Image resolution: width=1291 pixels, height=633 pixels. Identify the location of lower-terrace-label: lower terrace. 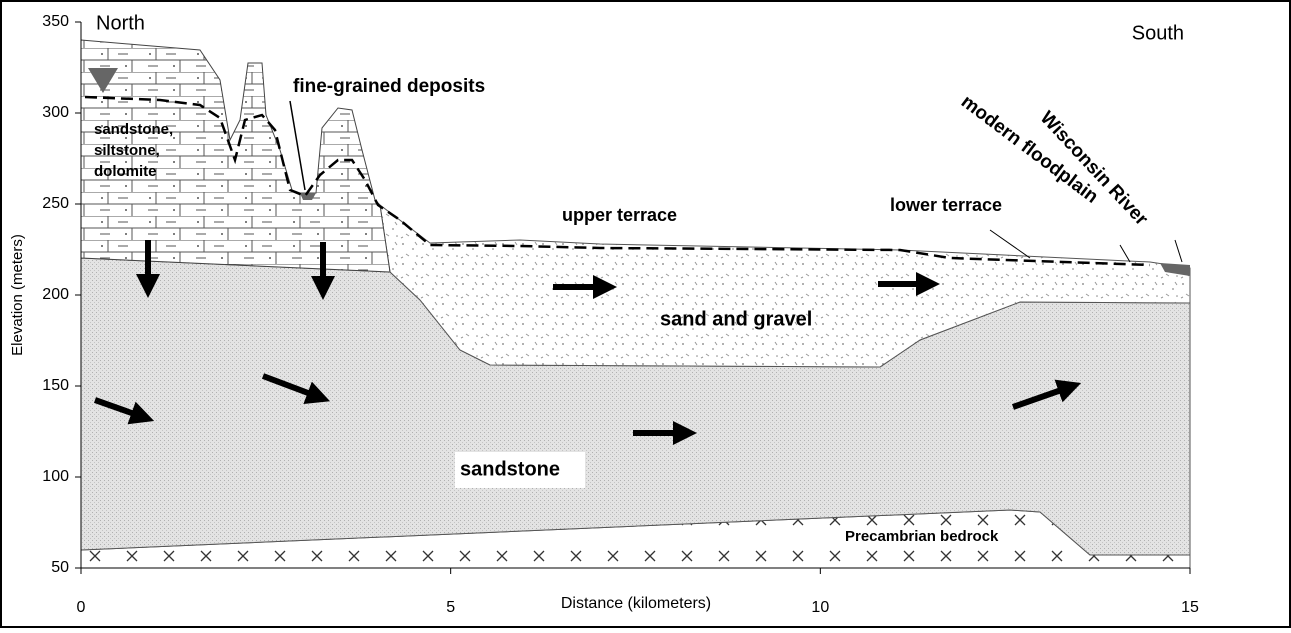
(946, 205).